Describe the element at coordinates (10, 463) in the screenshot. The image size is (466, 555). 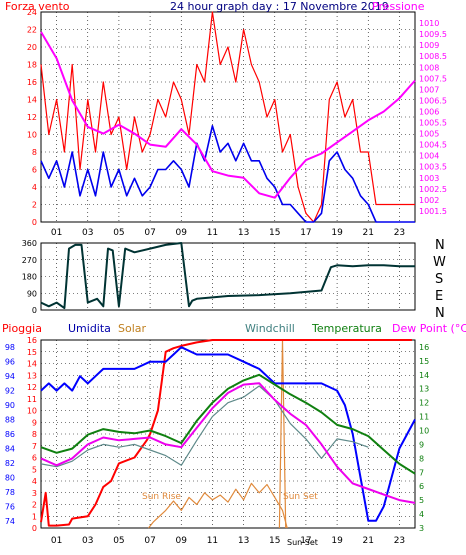
I see `humidity-ytick-82: 82` at that location.